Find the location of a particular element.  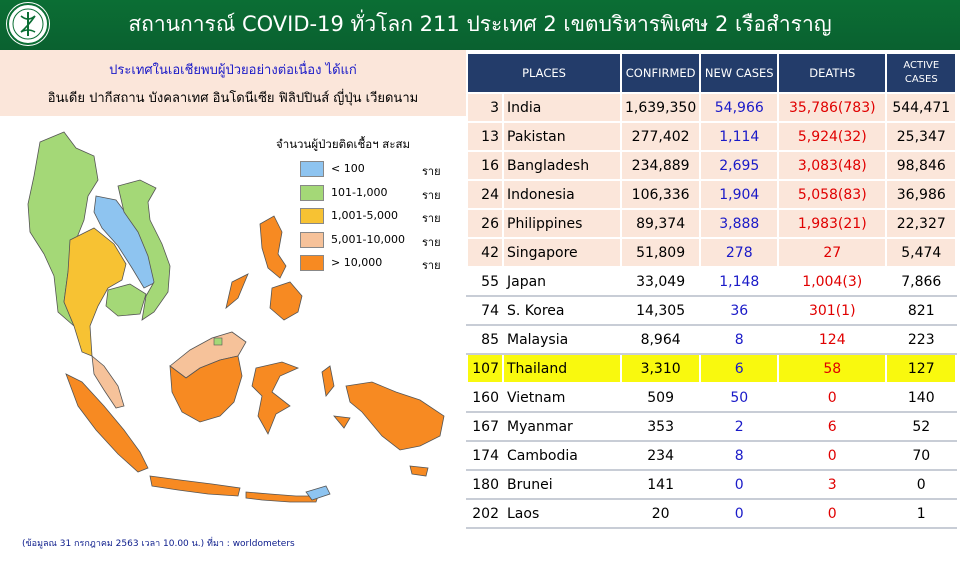

map-sulawesi is located at coordinates (275, 398).